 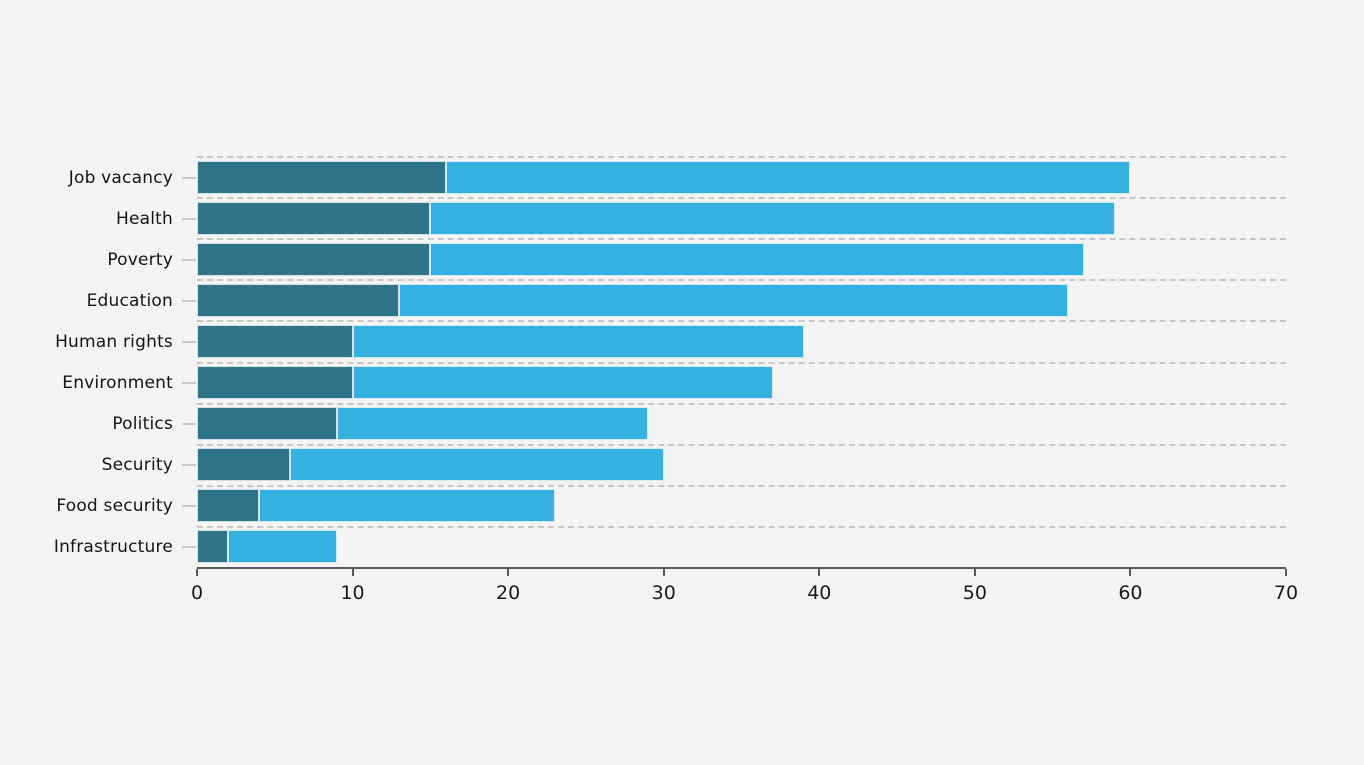 I want to click on x-tick-label: 50, so click(x=974, y=593).